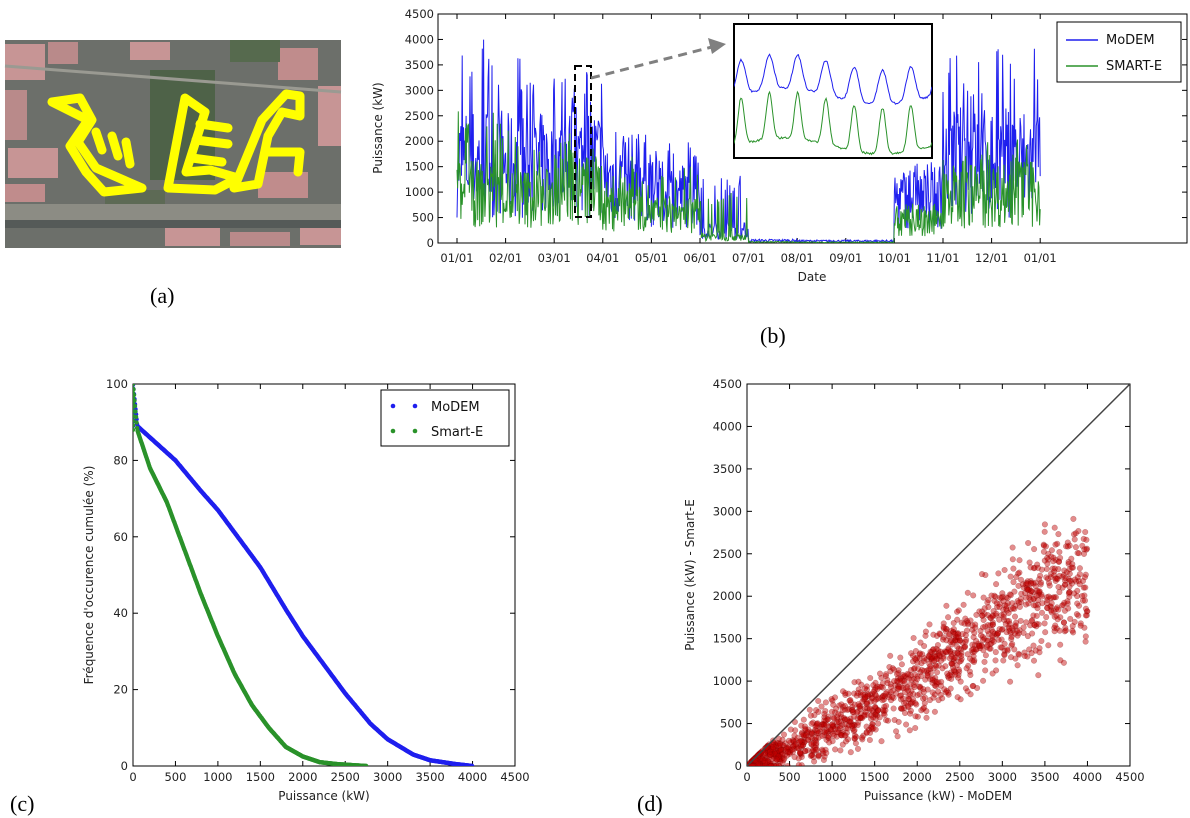 This screenshot has height=818, width=1190. I want to click on zoom-inset, so click(833, 91).